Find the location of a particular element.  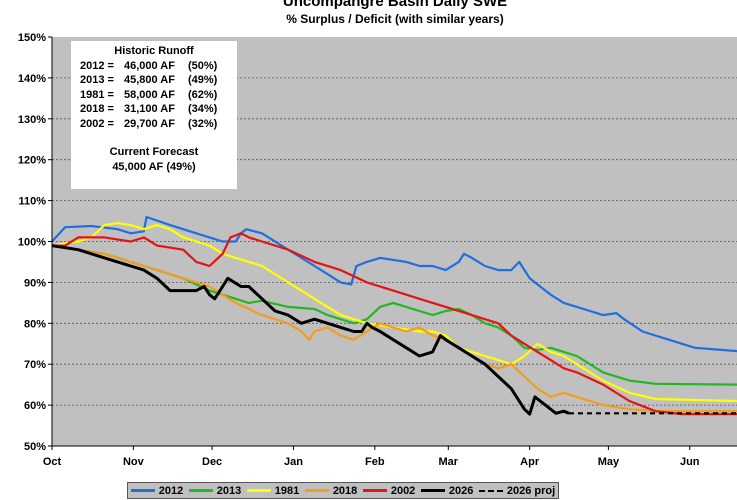

legend-label: 2026 proj is located at coordinates (531, 490).